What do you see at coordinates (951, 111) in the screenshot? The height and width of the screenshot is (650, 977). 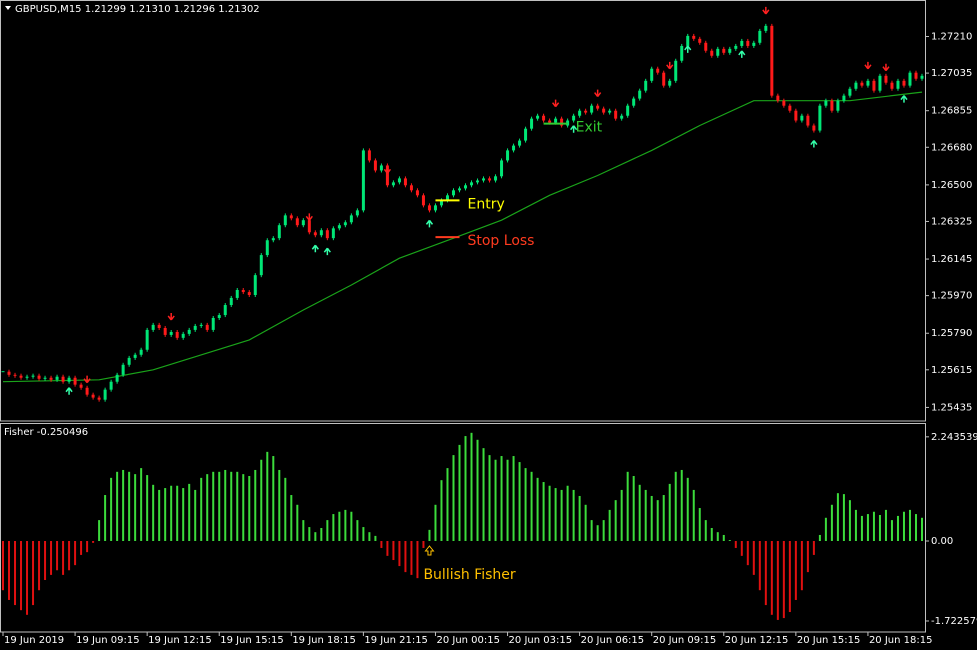 I see `y-tick-label: 1.26855` at bounding box center [951, 111].